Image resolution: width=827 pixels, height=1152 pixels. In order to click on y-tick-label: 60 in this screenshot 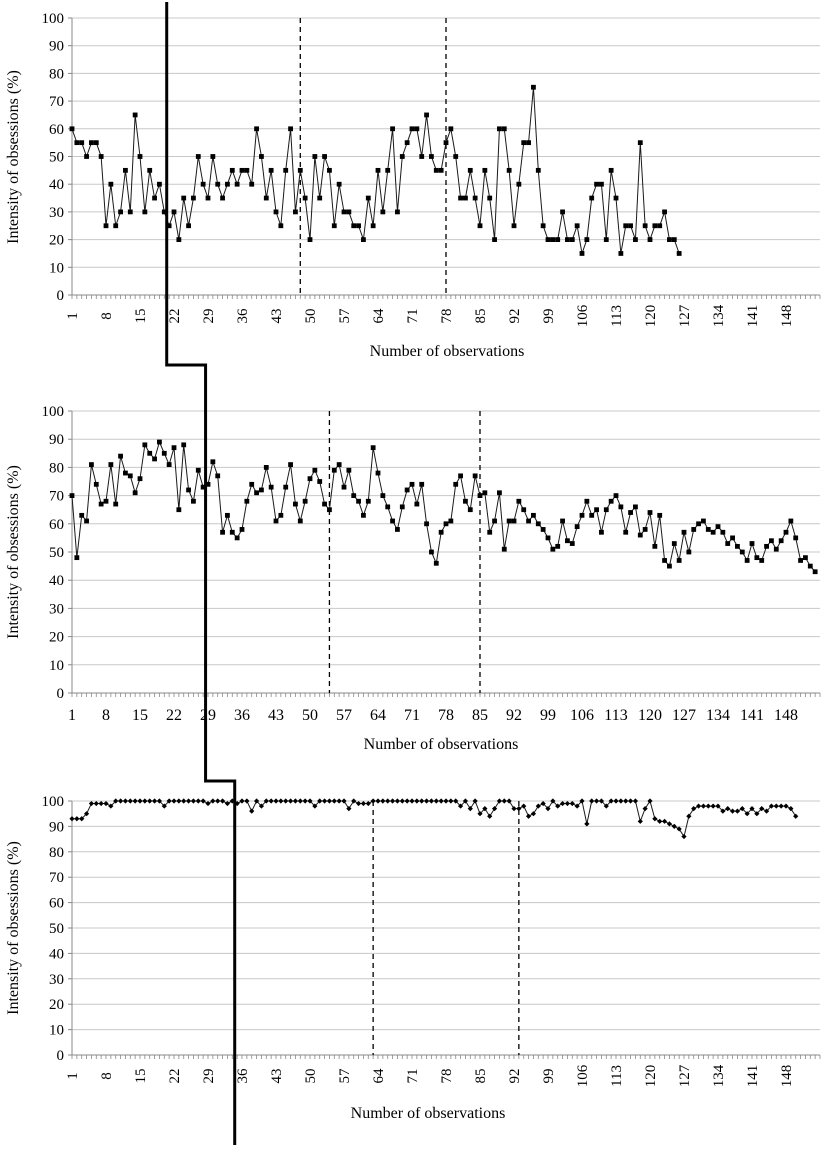, I will do `click(56, 904)`.